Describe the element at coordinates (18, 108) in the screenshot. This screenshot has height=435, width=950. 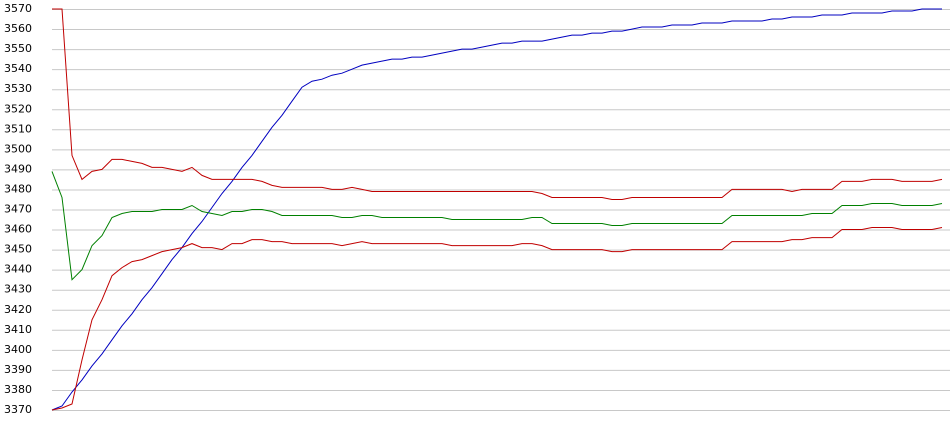
I see `y-tick-label: 3520` at that location.